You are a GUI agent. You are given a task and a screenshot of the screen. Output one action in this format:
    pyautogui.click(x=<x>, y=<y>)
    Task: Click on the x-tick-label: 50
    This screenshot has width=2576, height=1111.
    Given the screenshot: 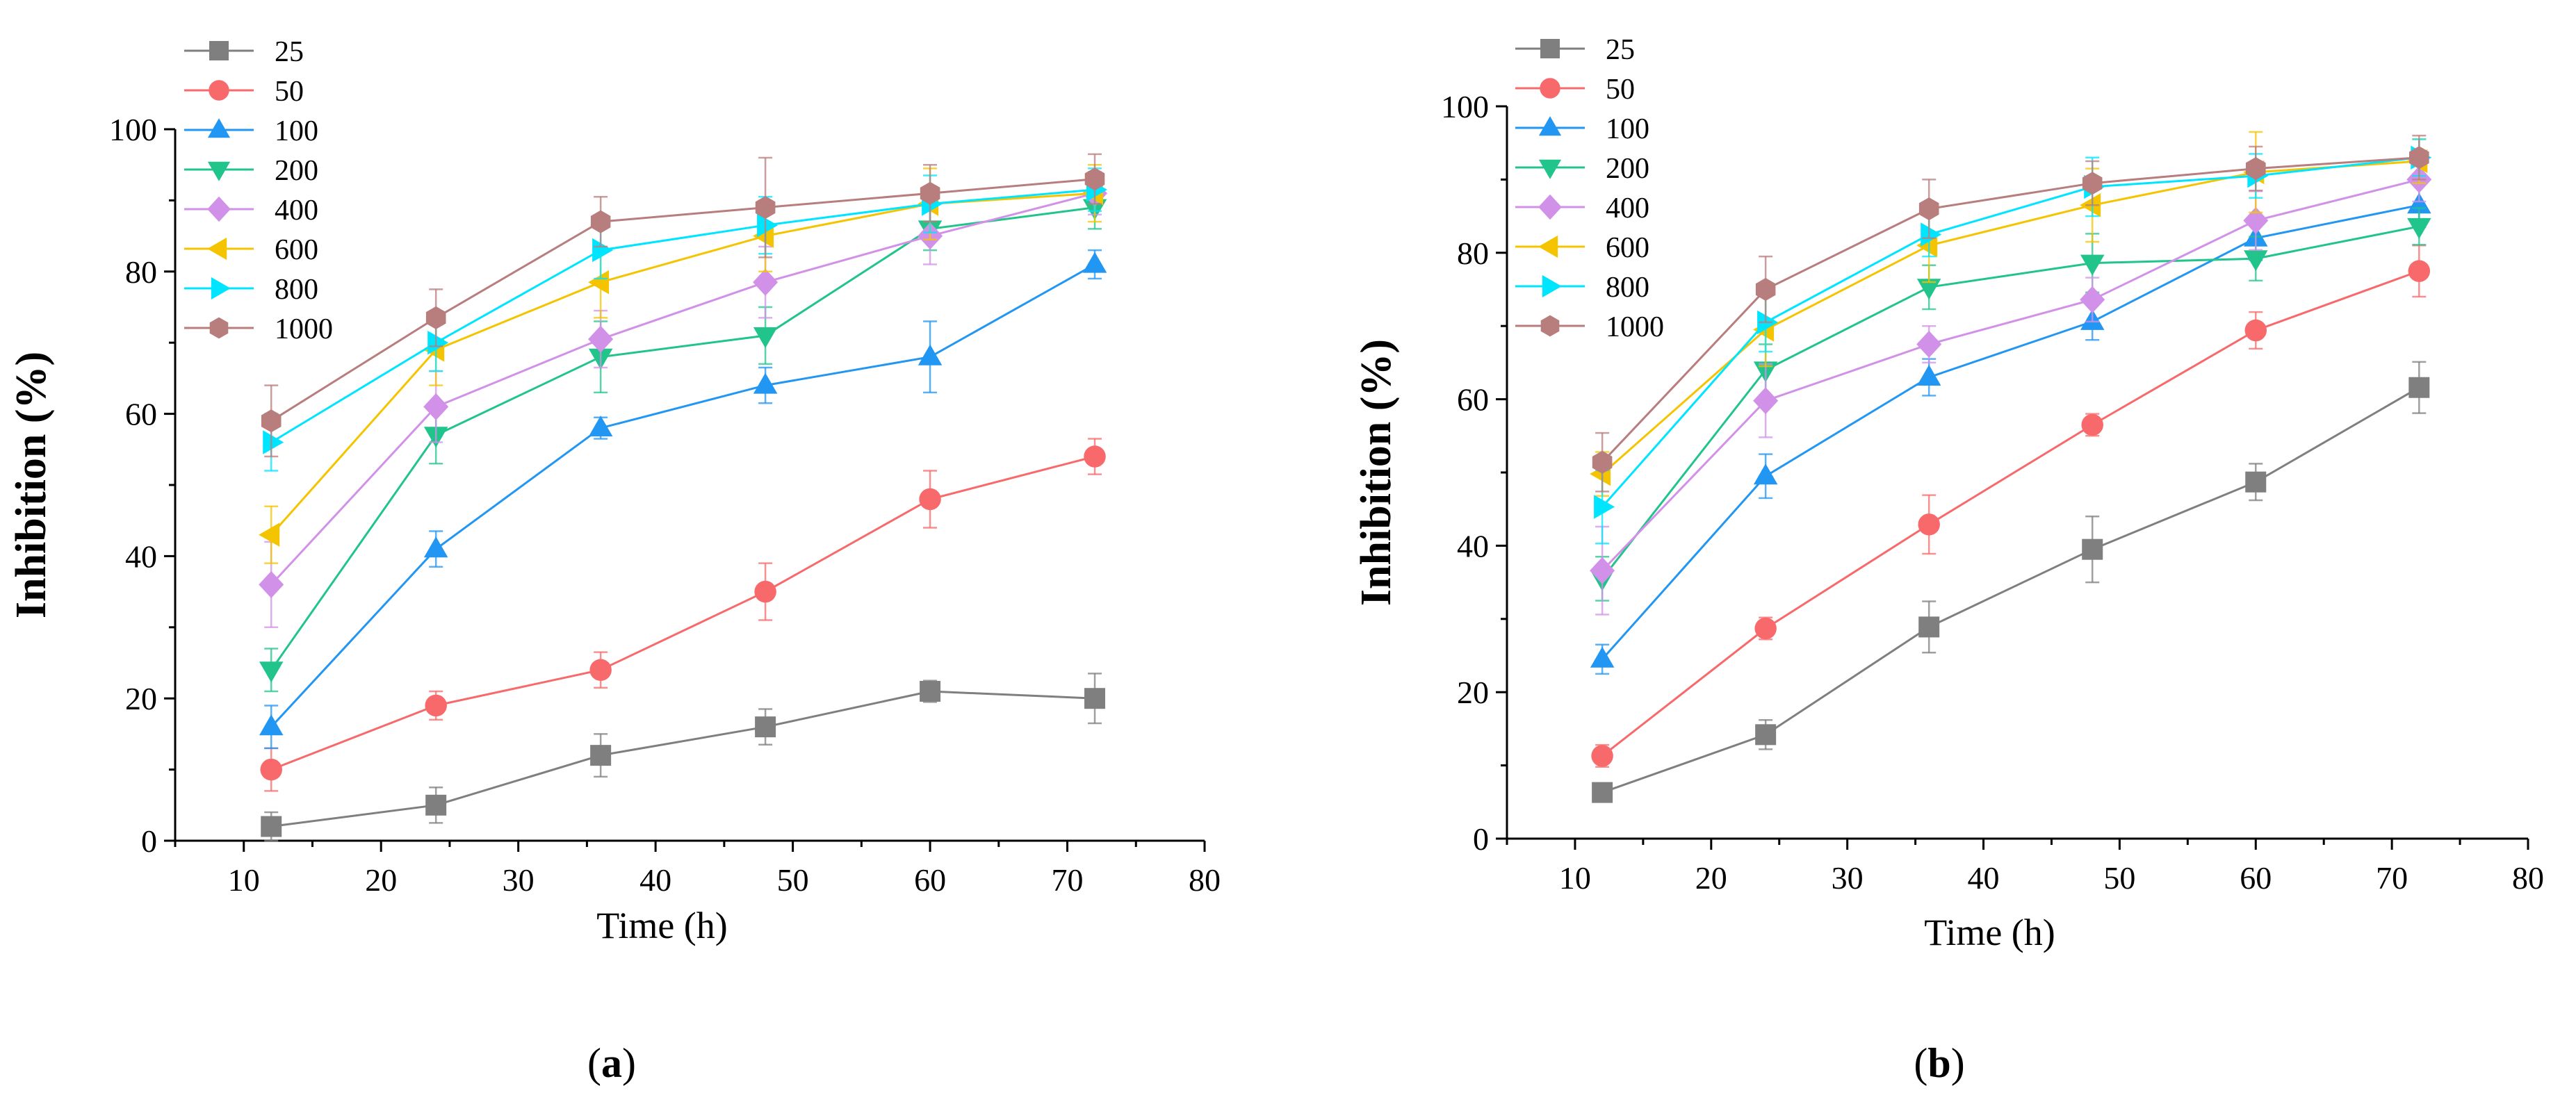 What is the action you would take?
    pyautogui.click(x=793, y=880)
    